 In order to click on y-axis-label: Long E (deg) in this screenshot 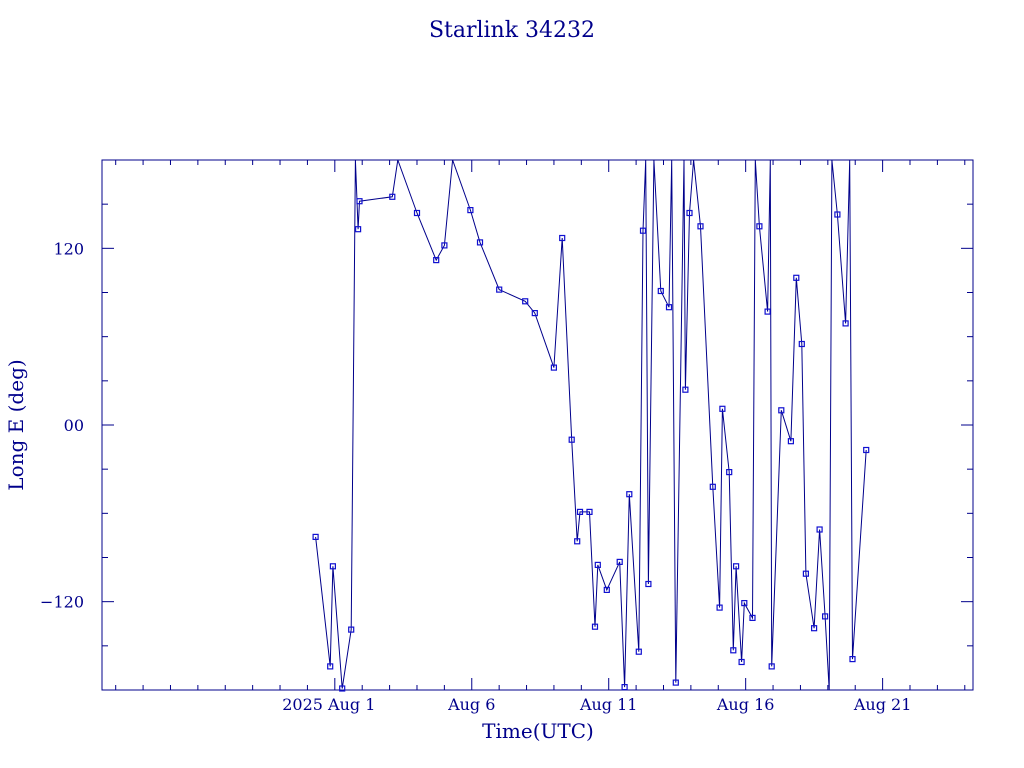, I will do `click(16, 424)`.